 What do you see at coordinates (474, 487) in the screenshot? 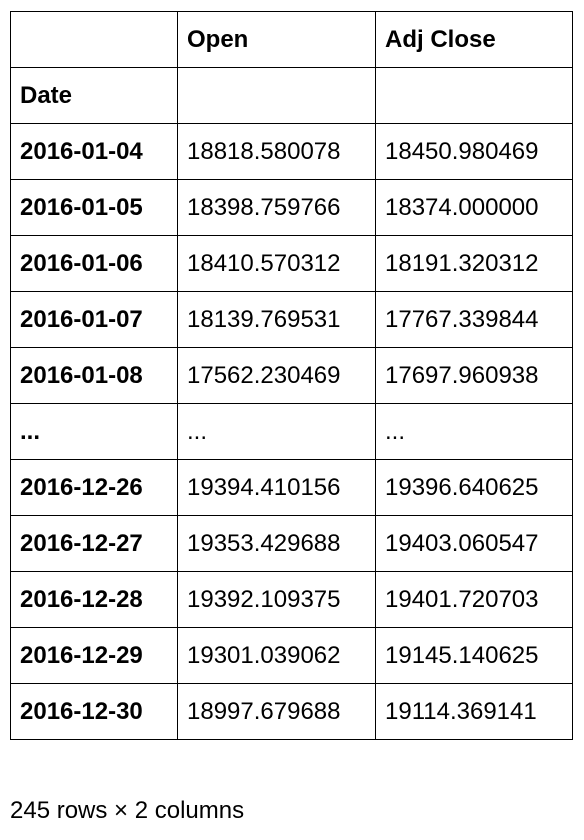
I see `cell-adj-close: 19396.640625` at bounding box center [474, 487].